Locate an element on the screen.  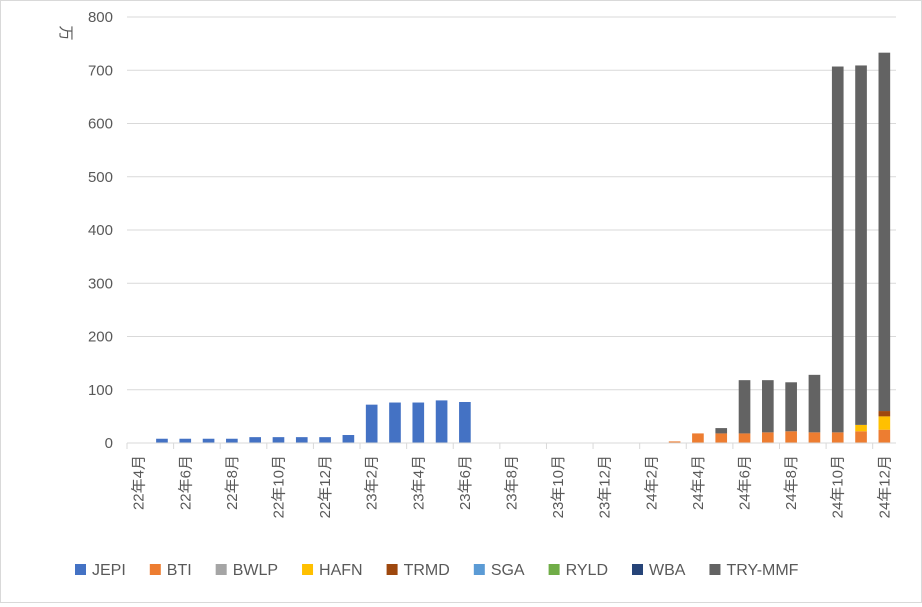
x-tick-label: 22年4月 is located at coordinates (139, 482).